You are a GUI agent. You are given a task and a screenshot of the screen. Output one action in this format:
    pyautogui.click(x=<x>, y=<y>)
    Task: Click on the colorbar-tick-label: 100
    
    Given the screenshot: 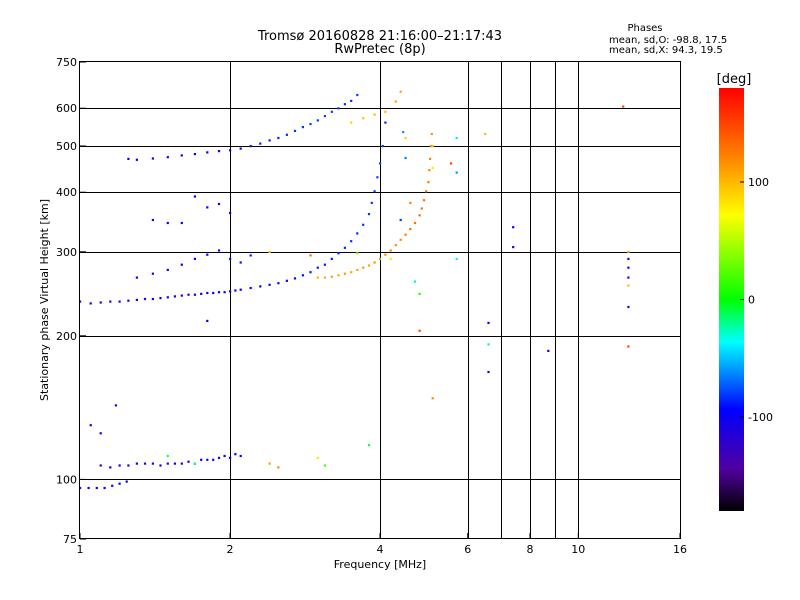 What is the action you would take?
    pyautogui.click(x=758, y=182)
    